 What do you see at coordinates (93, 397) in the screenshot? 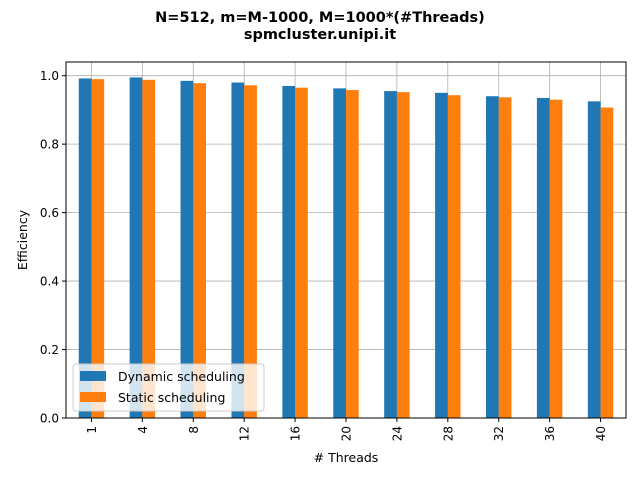
I see `legend-swatch-static` at bounding box center [93, 397].